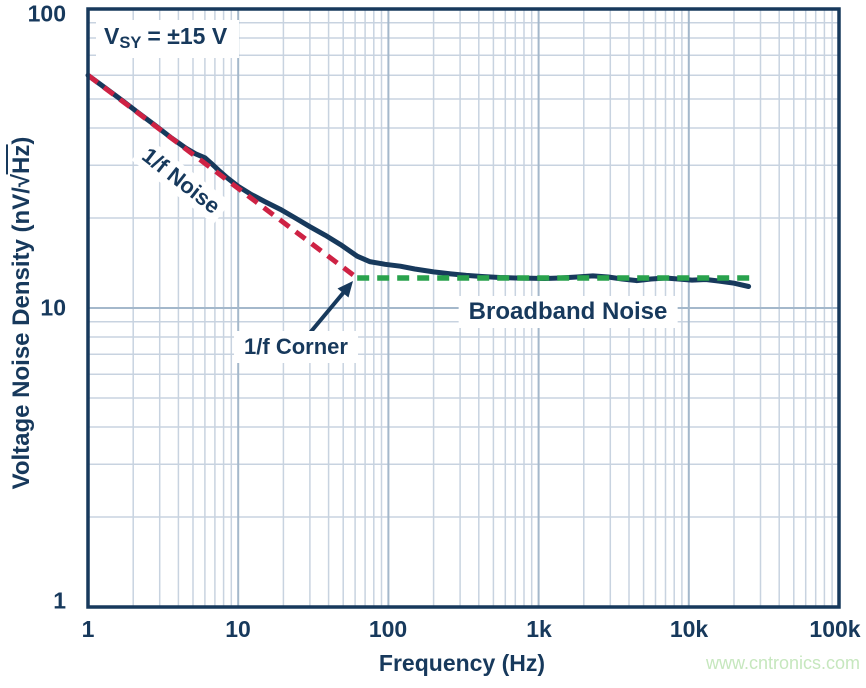 The width and height of the screenshot is (866, 688). What do you see at coordinates (296, 347) in the screenshot?
I see `one-over-f-corner-label: 1/f Corner` at bounding box center [296, 347].